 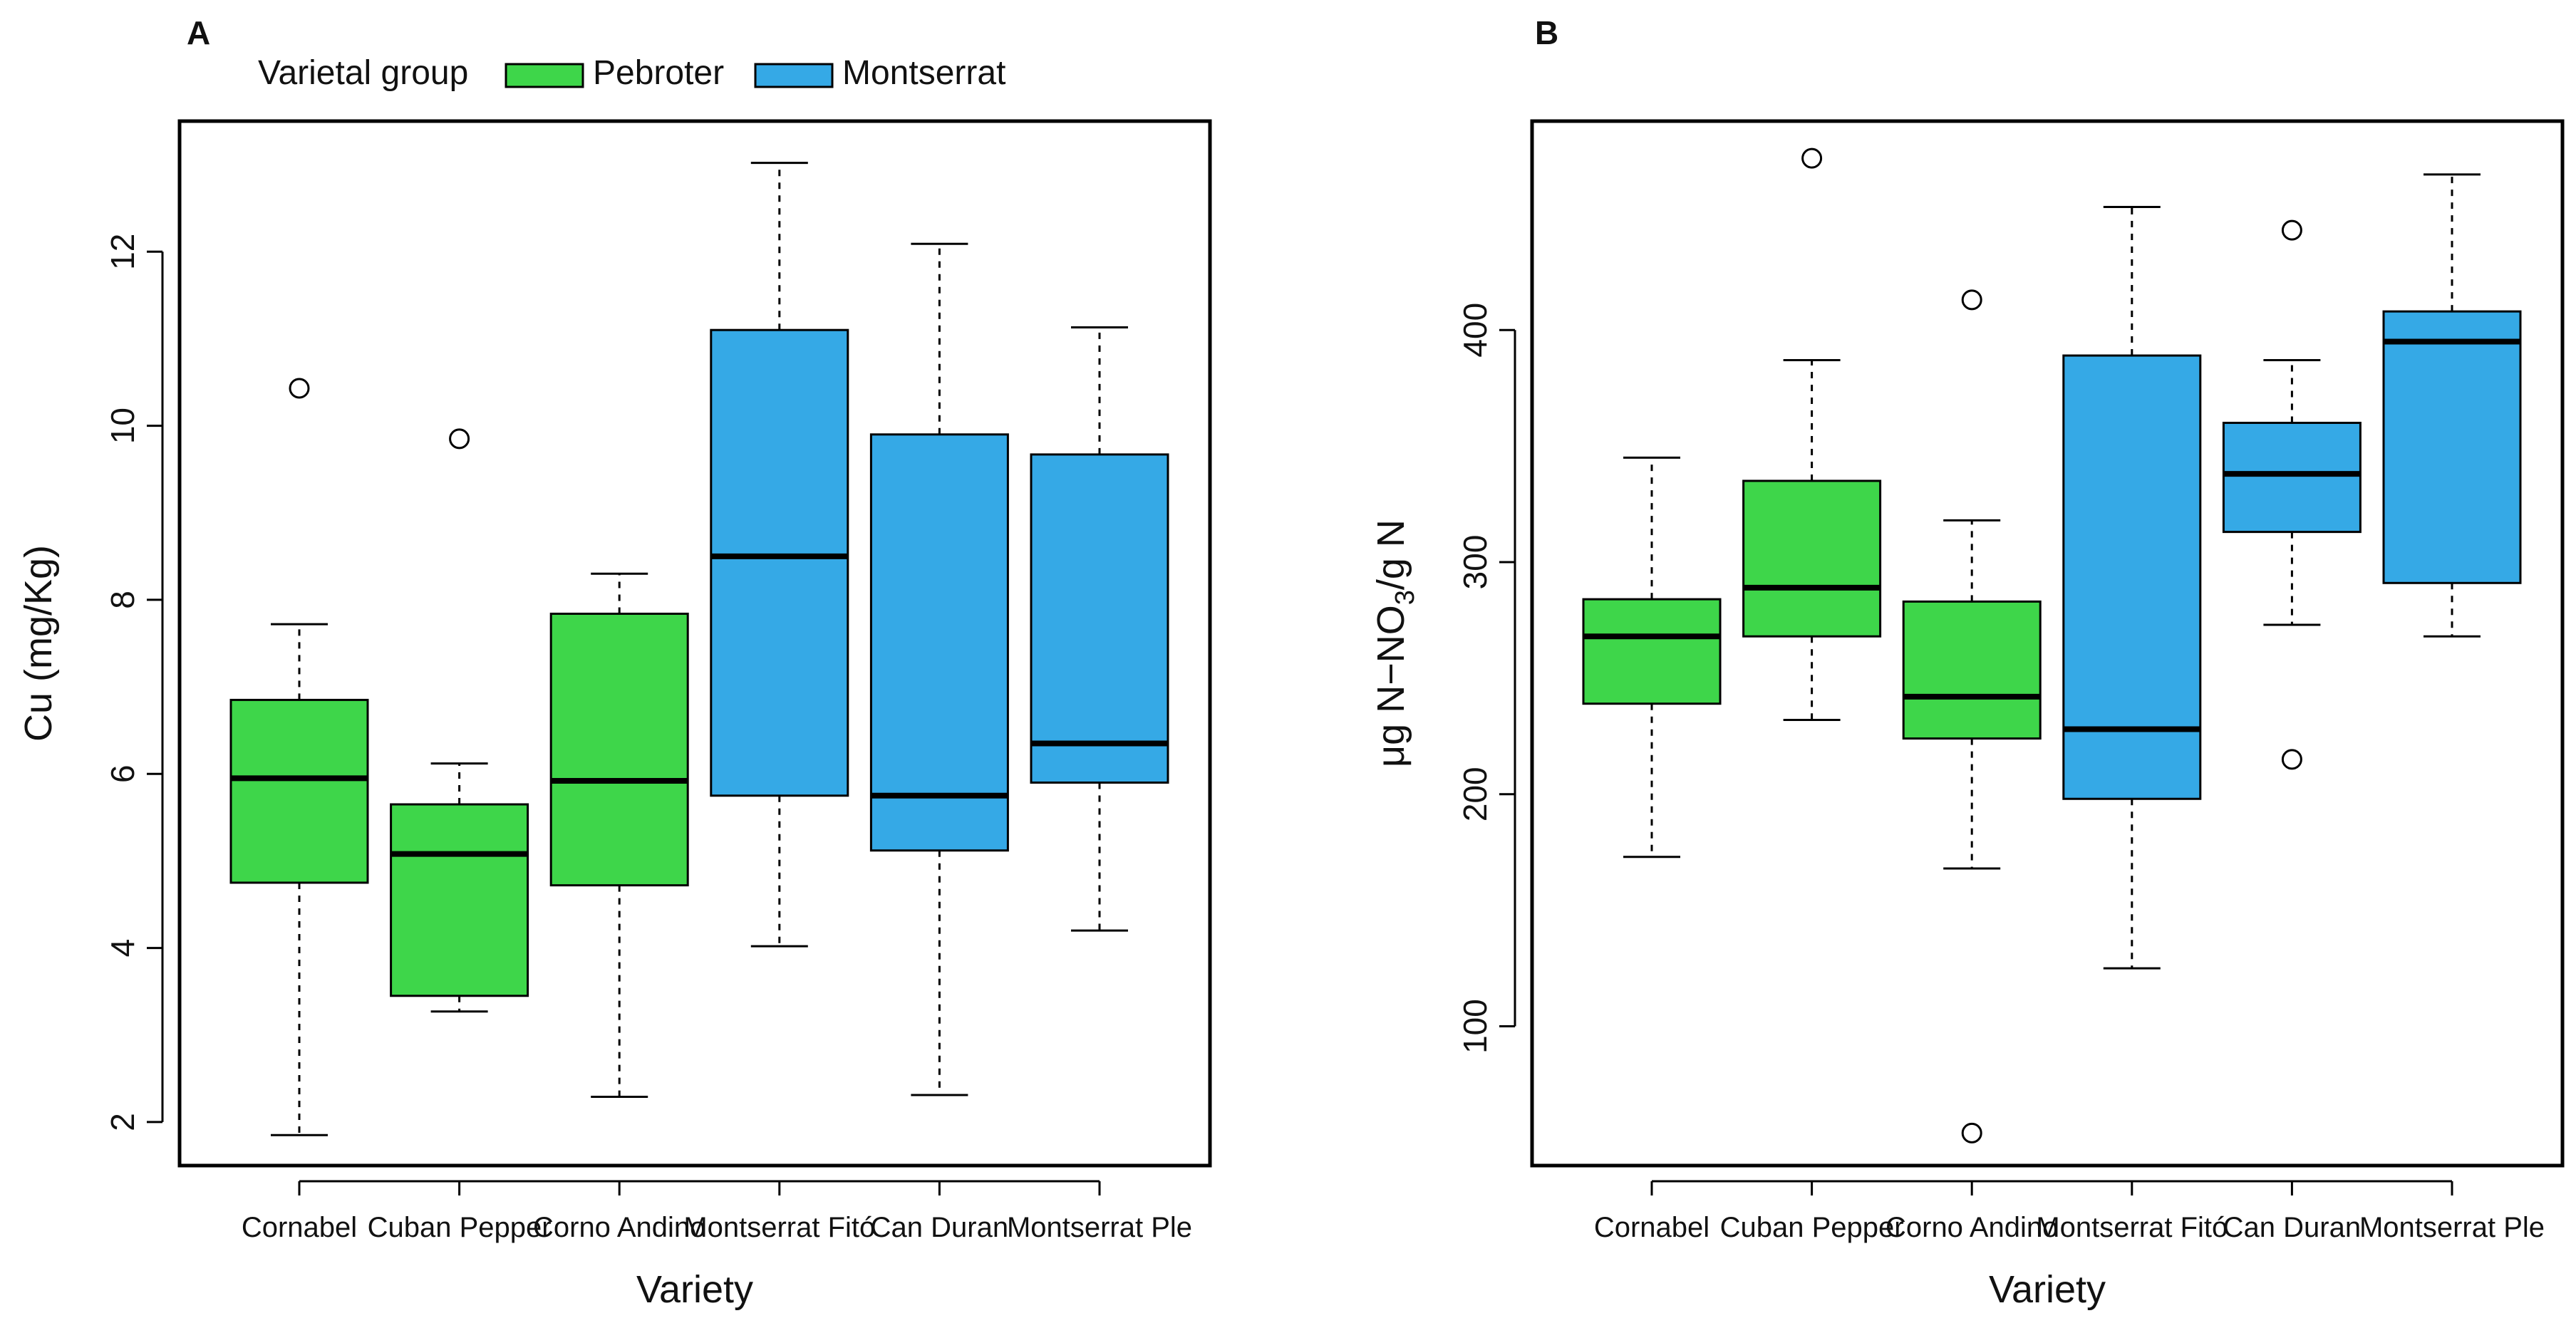 I want to click on y-axis-a: 2 4 6 8 10 12, so click(x=134, y=682).